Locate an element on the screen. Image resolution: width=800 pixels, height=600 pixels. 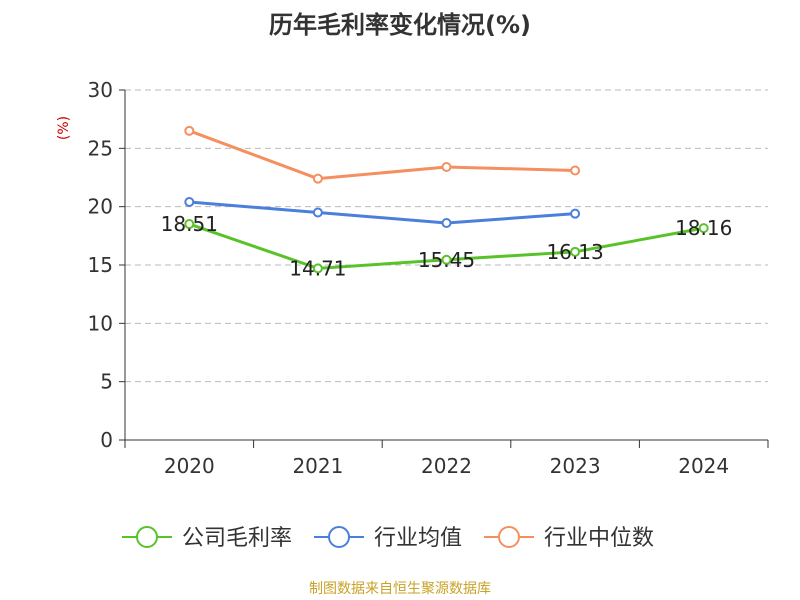
data-label: 16.13 is located at coordinates (574, 252).